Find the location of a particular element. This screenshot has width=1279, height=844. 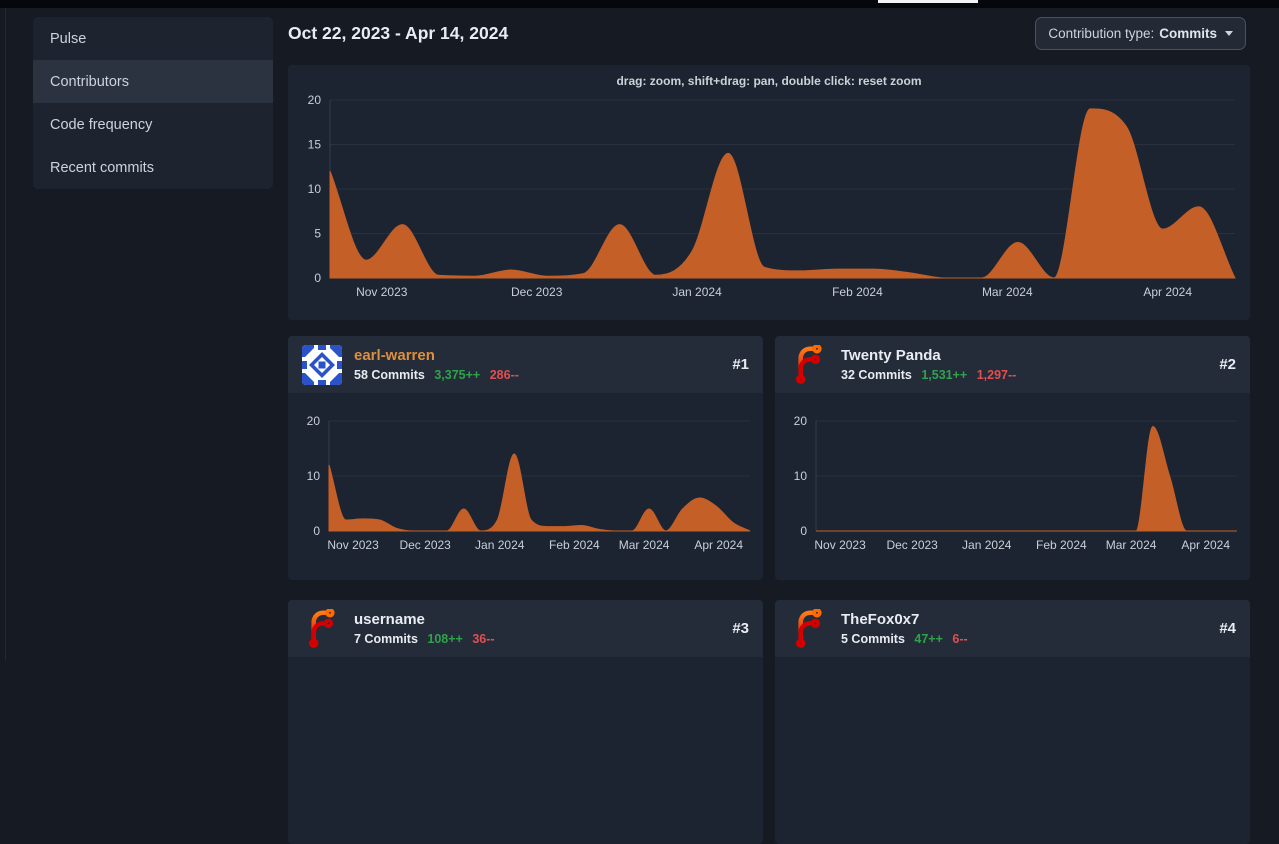

contributor-stats: 32 Commits 1,531++ 1,297-- is located at coordinates (928, 375).